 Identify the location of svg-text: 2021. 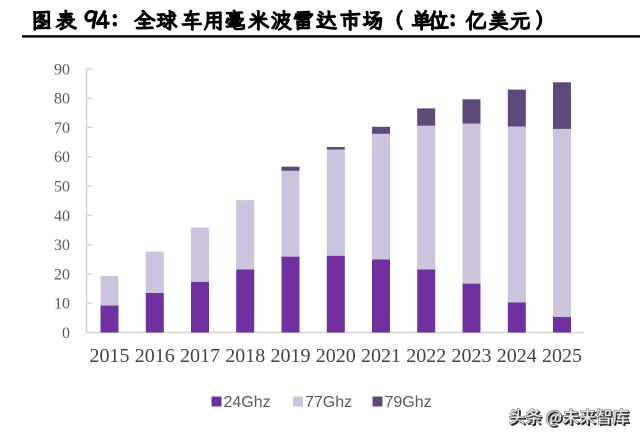
(381, 356).